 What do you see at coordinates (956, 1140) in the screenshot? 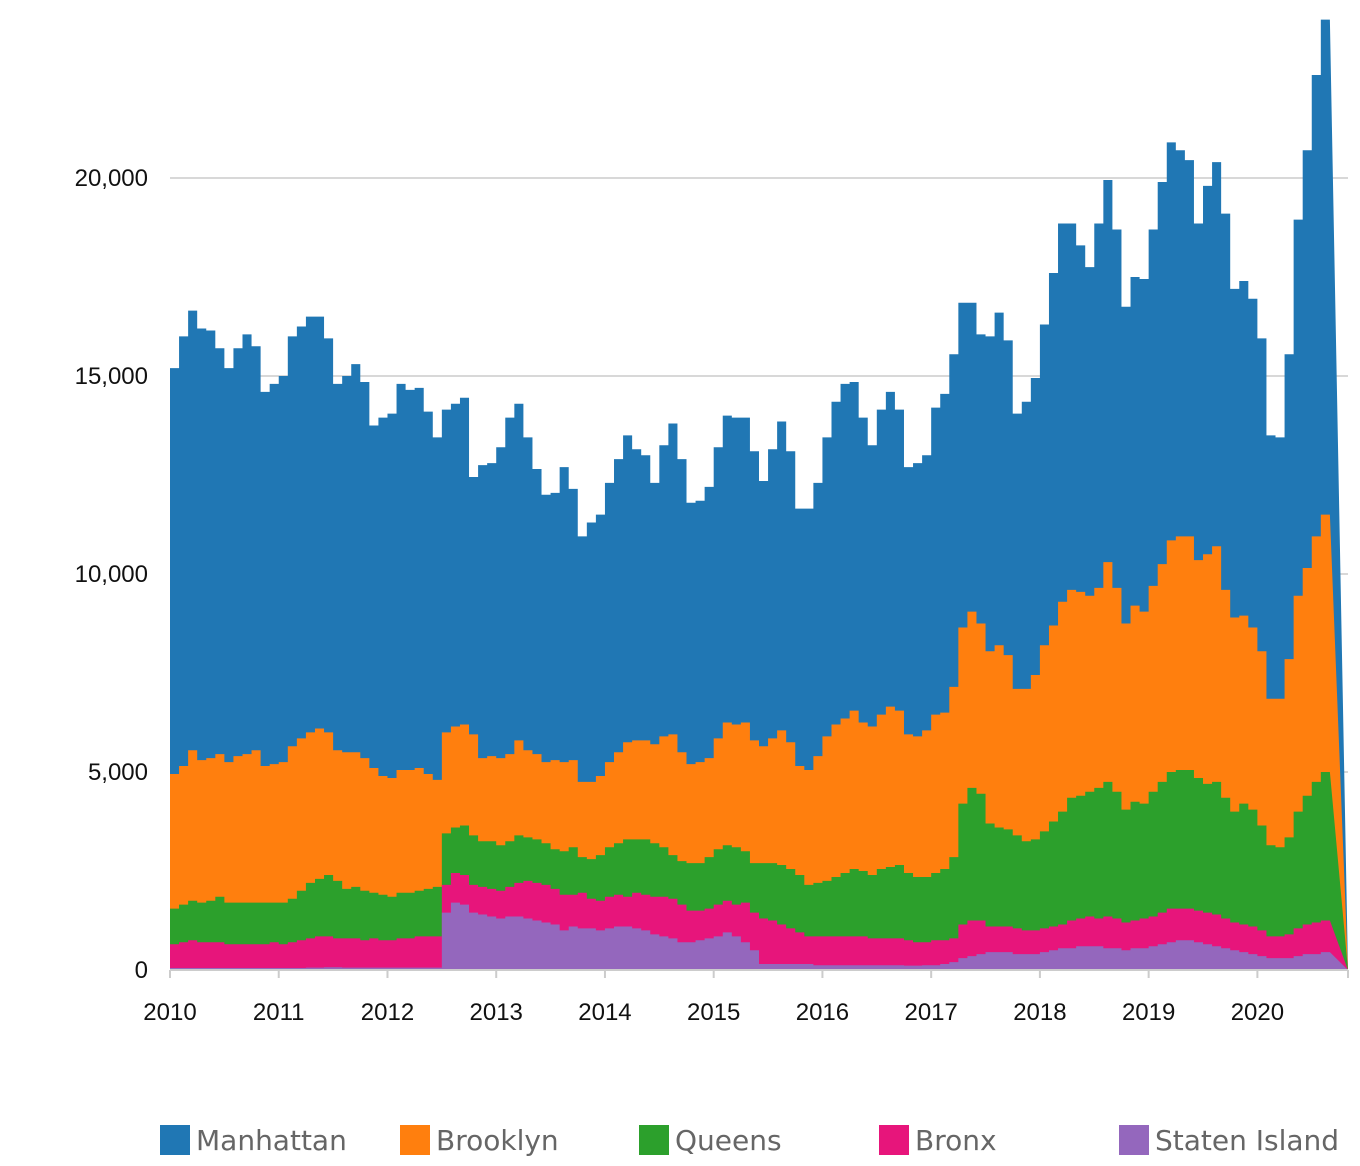
I see `legend-label-bronx: Bronx` at bounding box center [956, 1140].